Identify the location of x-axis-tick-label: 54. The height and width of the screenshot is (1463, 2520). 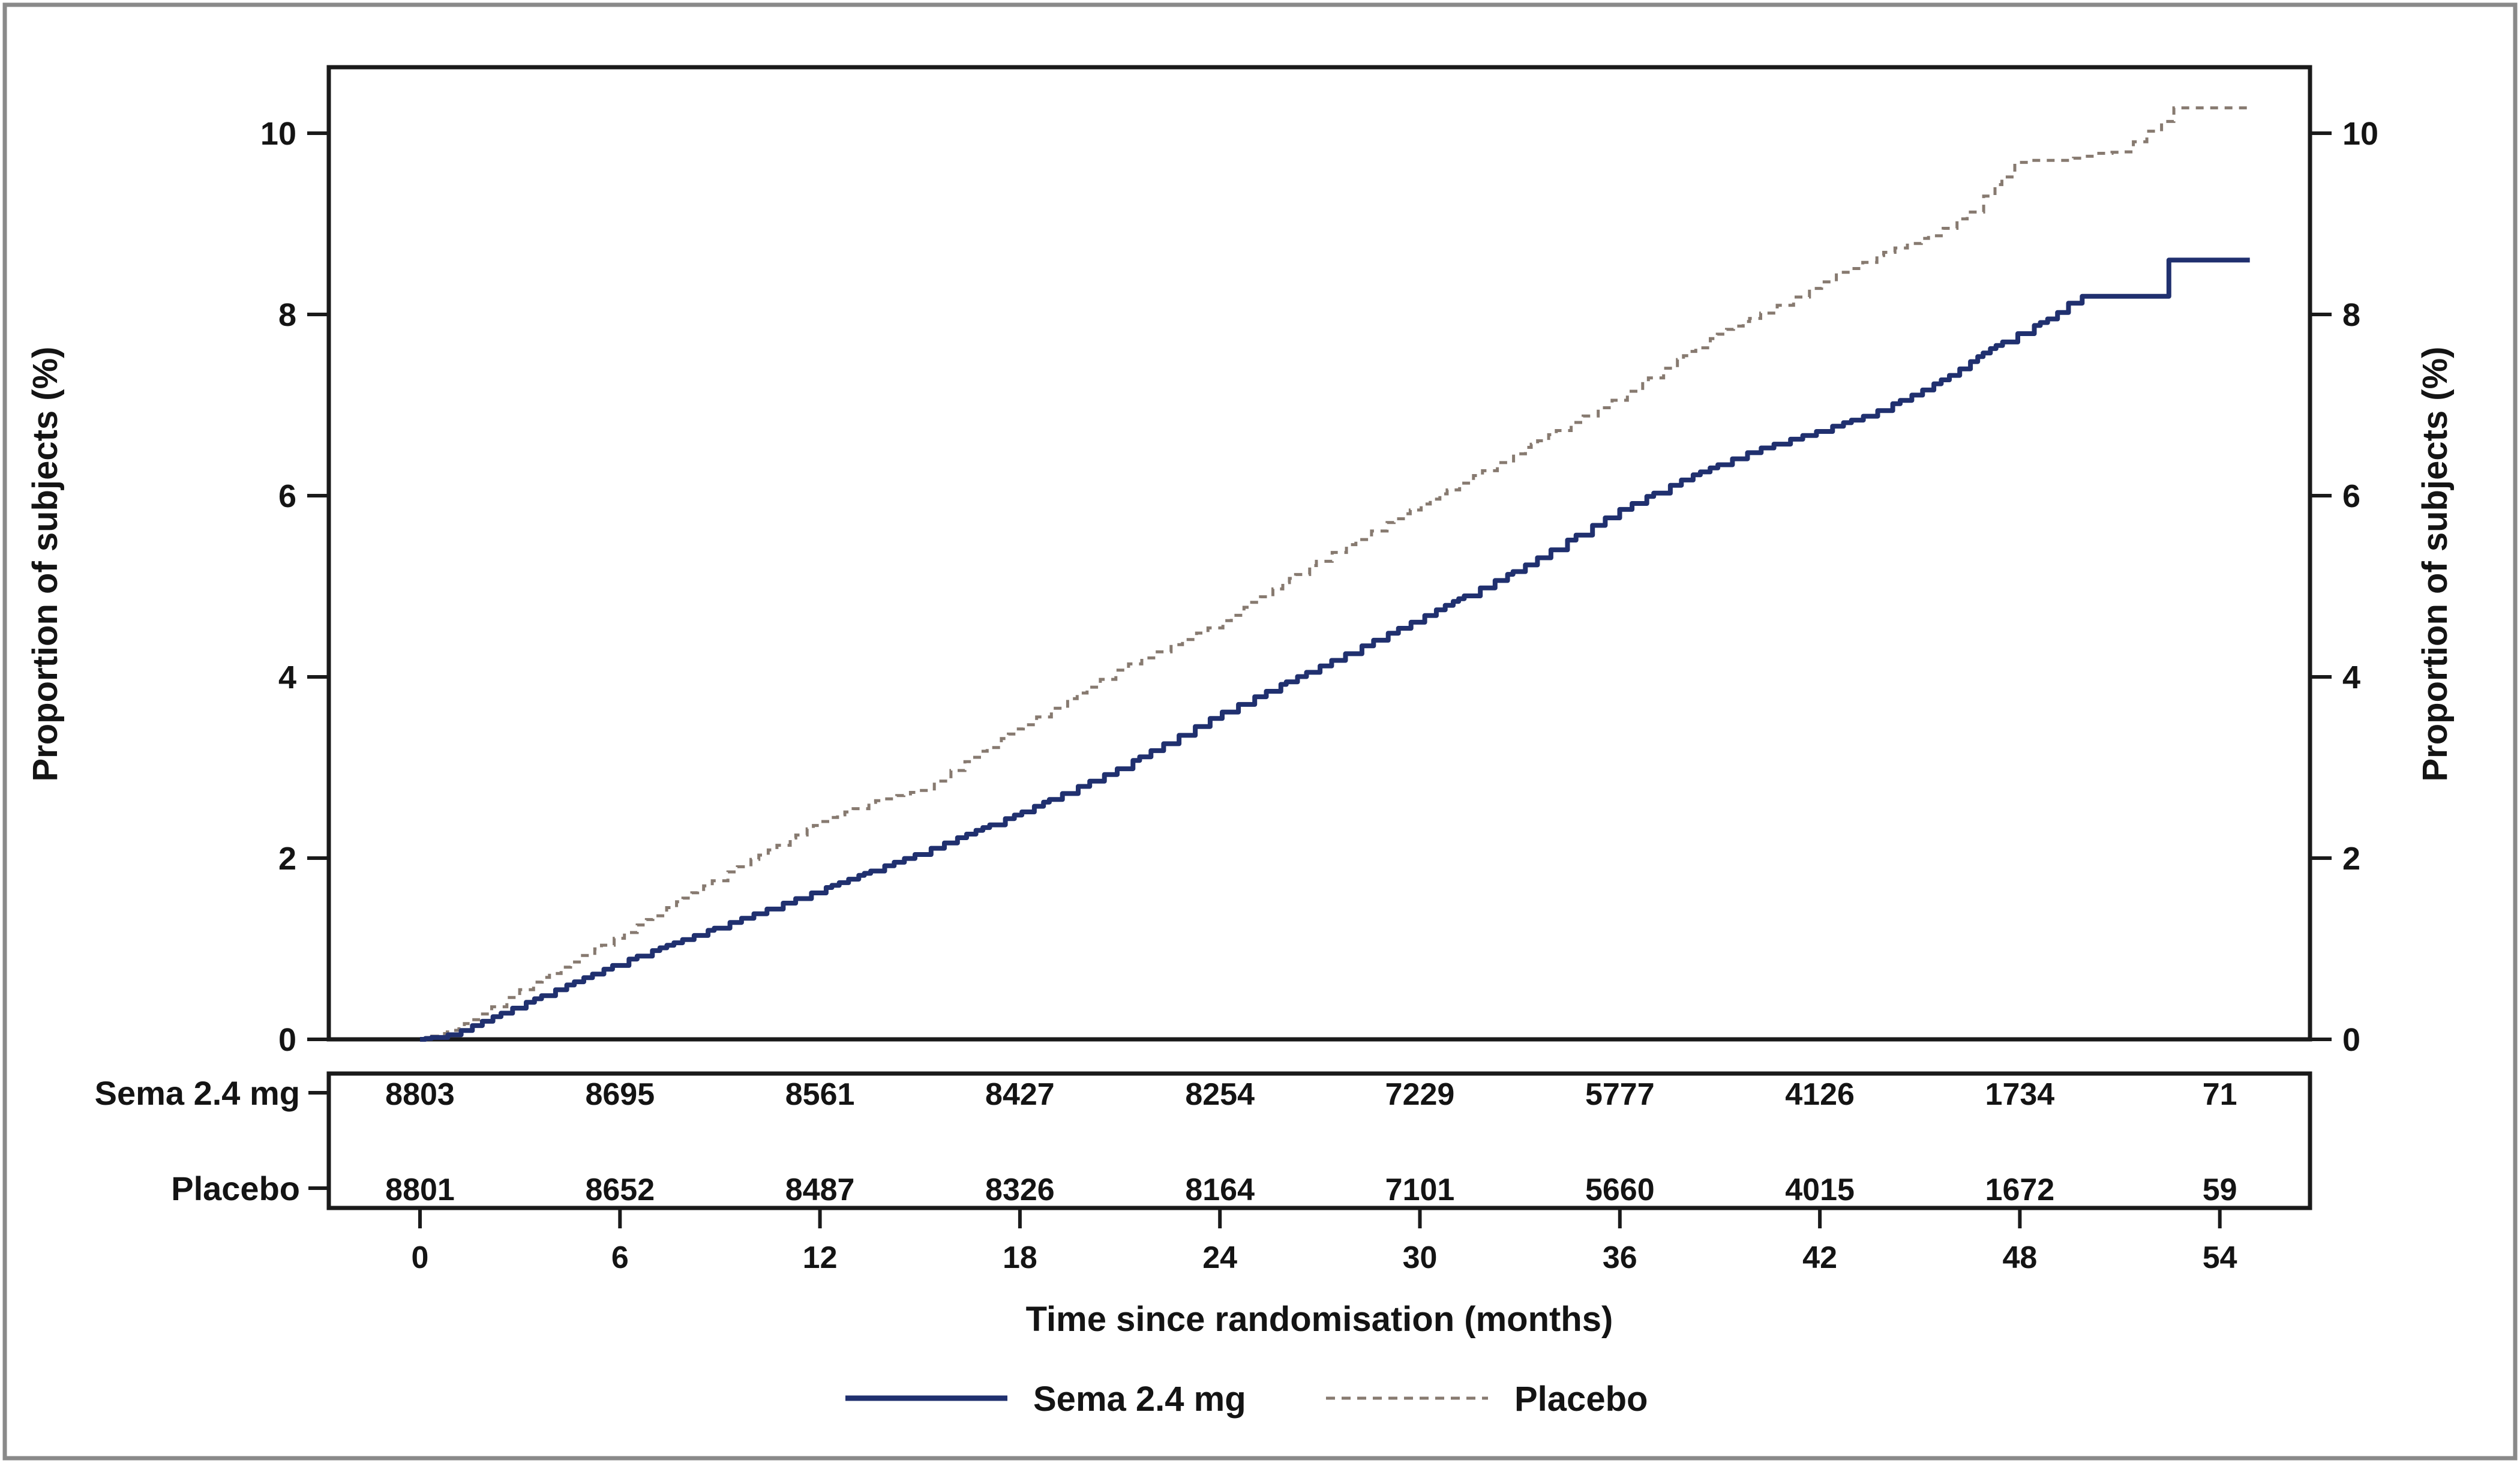
(2220, 1257).